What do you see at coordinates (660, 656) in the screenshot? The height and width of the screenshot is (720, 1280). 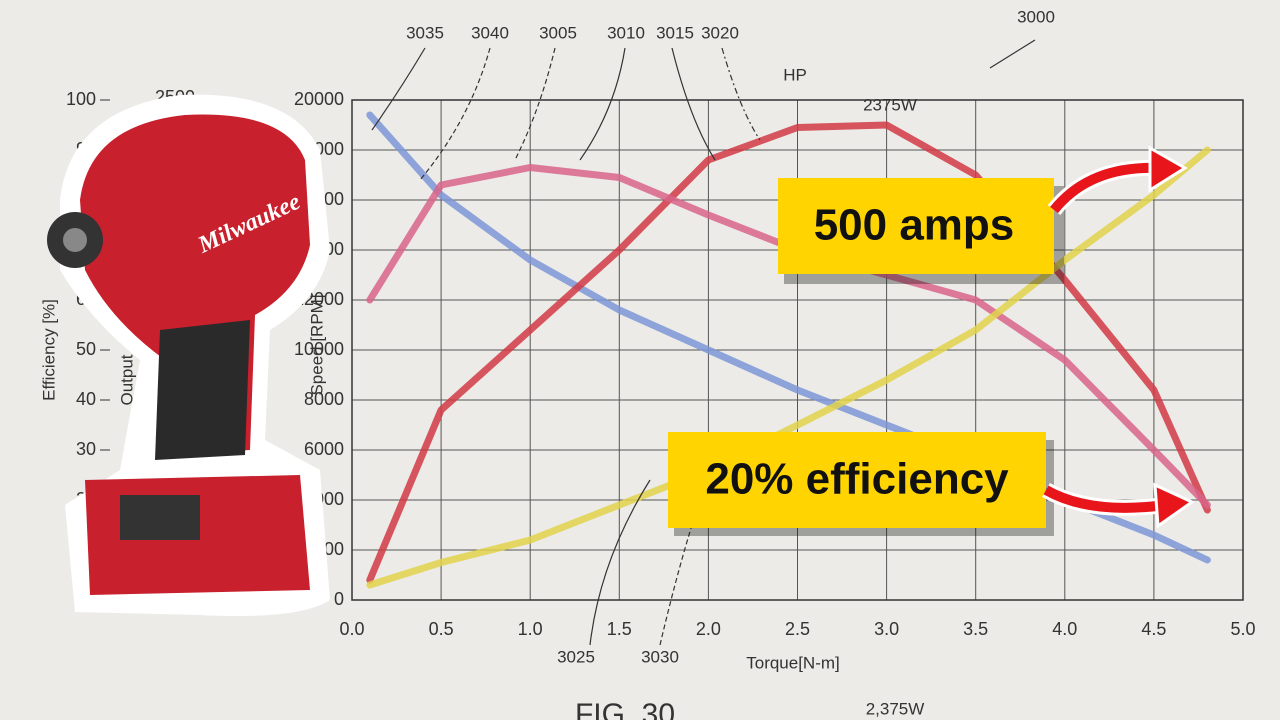 I see `ref-numeral: 3030` at bounding box center [660, 656].